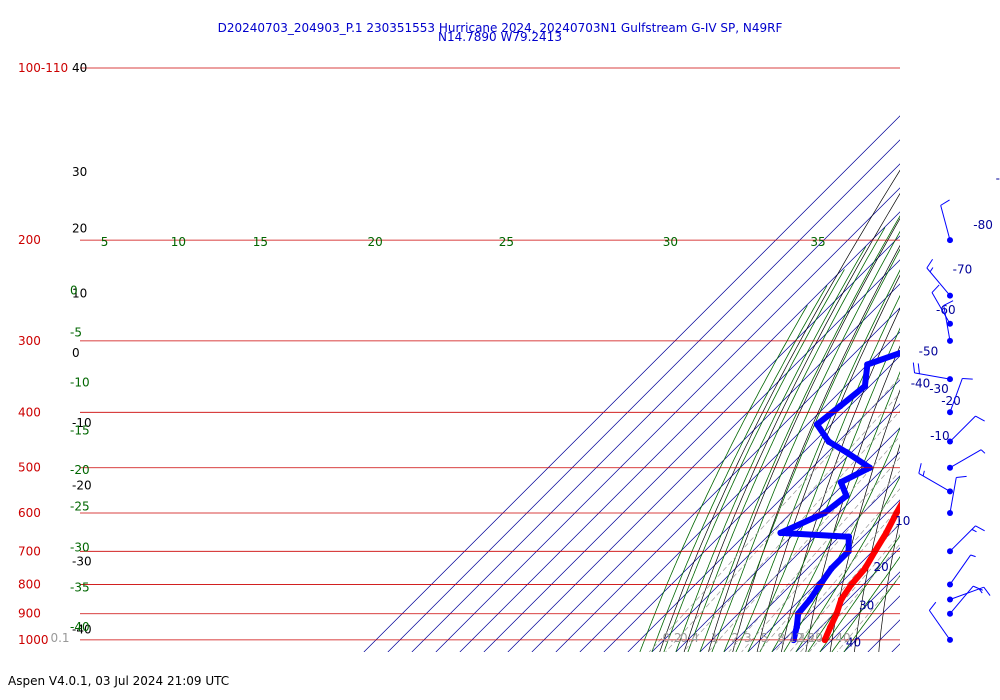  What do you see at coordinates (105, 242) in the screenshot?
I see `moist-adiabat-label: 5` at bounding box center [105, 242].